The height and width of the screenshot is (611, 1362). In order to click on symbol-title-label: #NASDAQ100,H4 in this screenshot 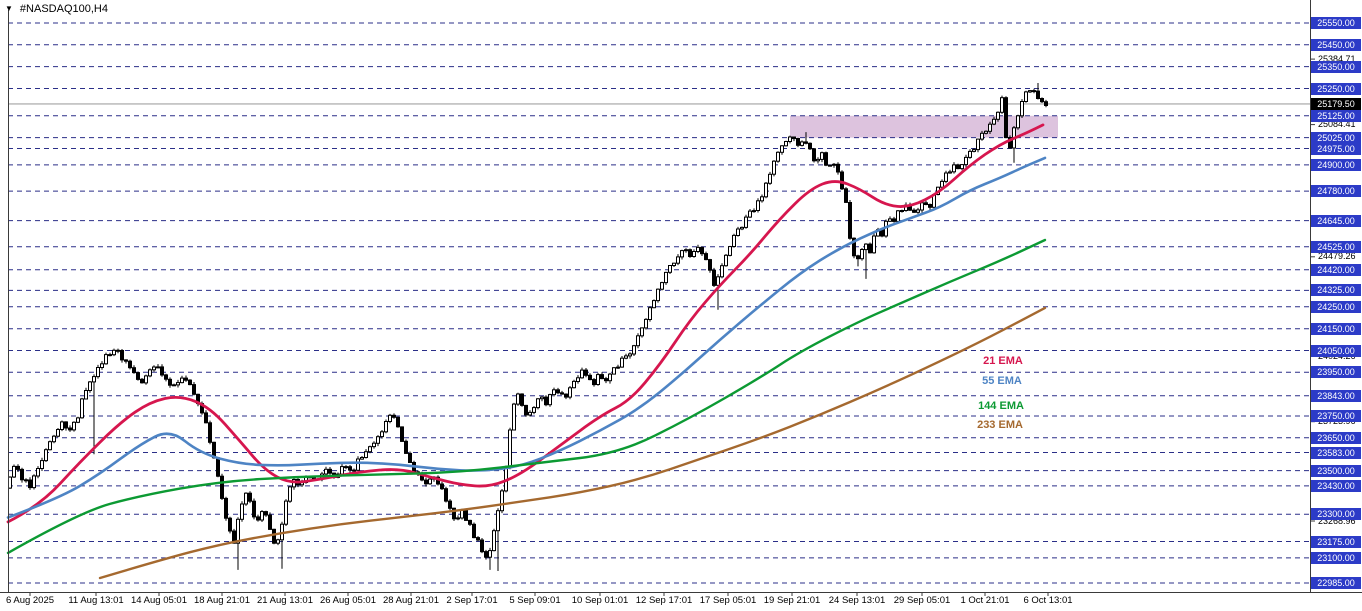, I will do `click(63, 9)`.